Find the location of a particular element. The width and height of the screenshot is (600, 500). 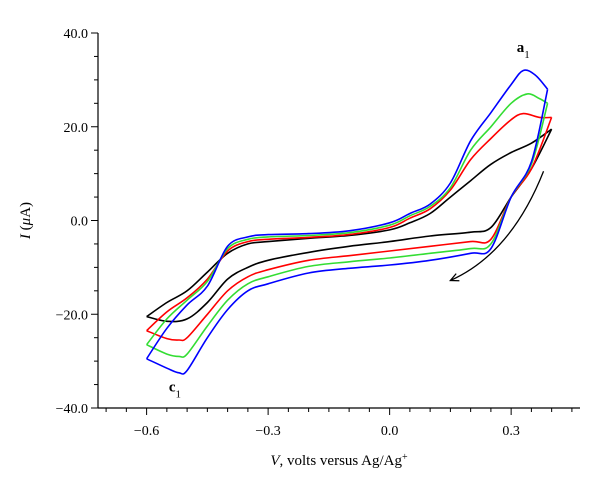

y-tick-label: 0.0 is located at coordinates (80, 222).